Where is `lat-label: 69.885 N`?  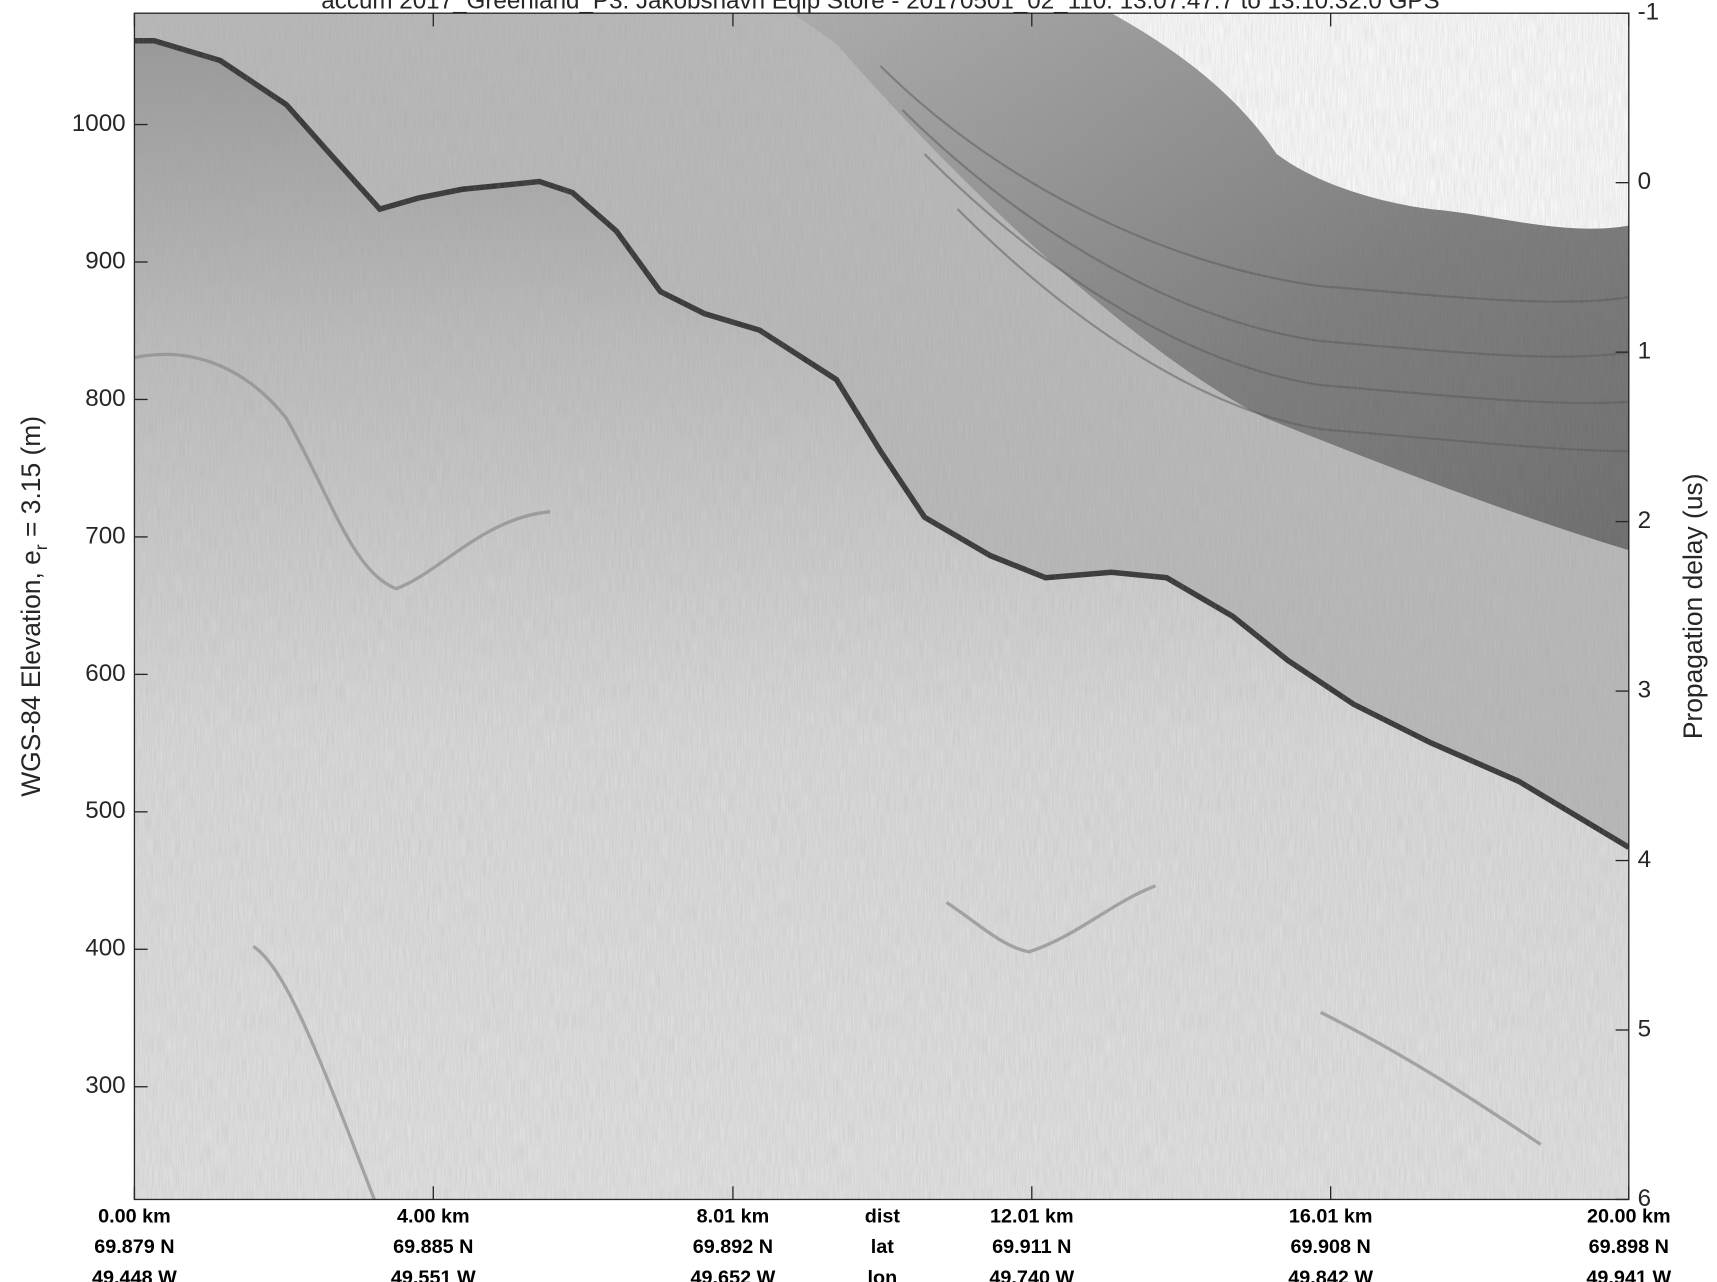
lat-label: 69.885 N is located at coordinates (433, 1247).